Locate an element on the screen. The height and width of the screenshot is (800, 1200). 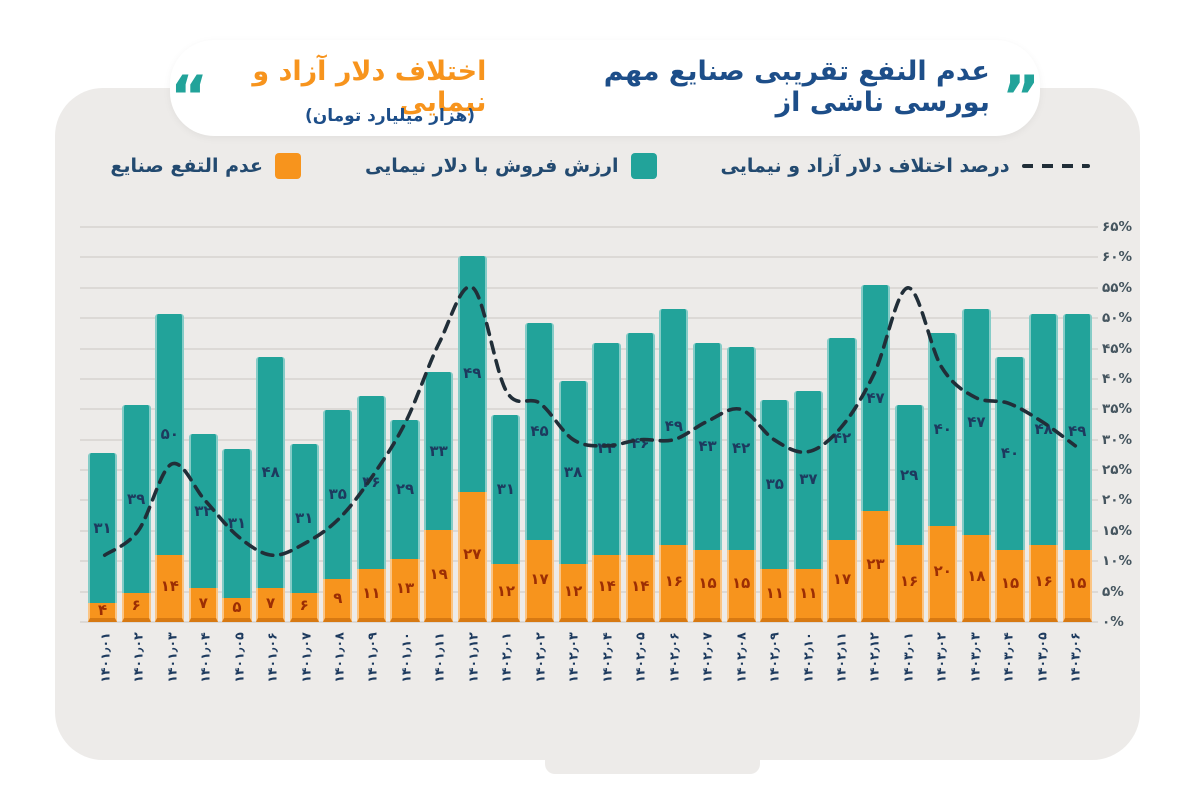
sales-value-segment: ۴۵ is located at coordinates (539, 432).